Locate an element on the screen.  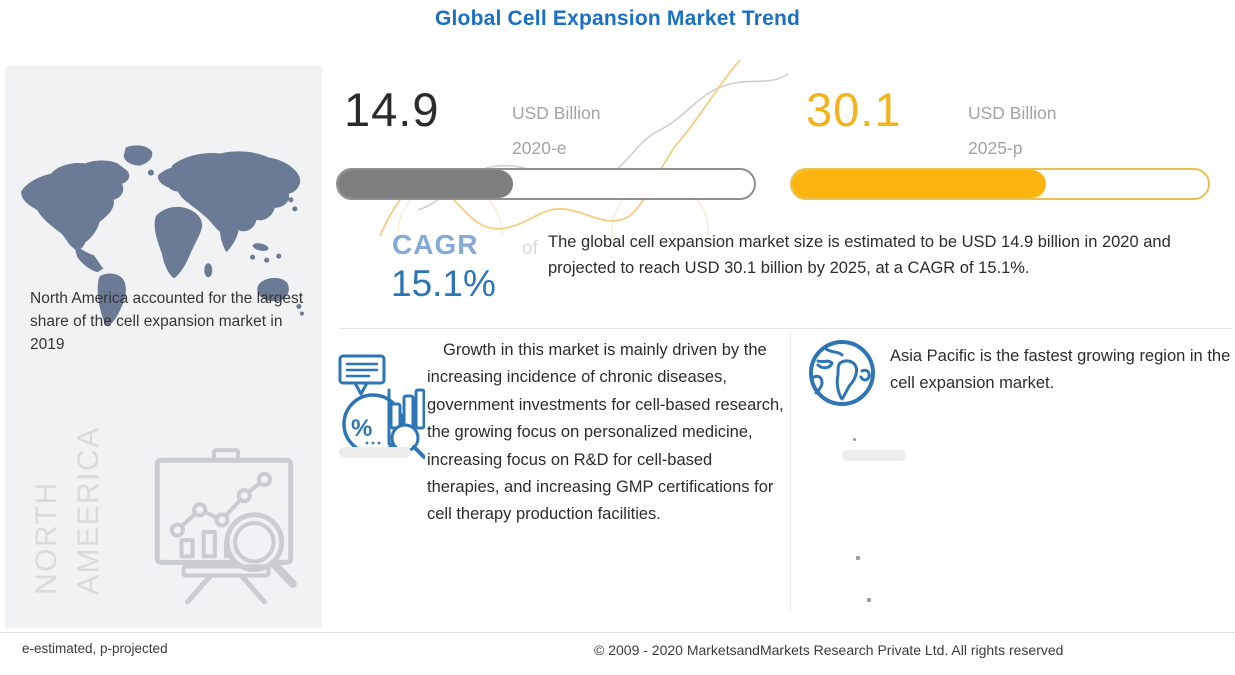
cagr-connector: of is located at coordinates (530, 248).